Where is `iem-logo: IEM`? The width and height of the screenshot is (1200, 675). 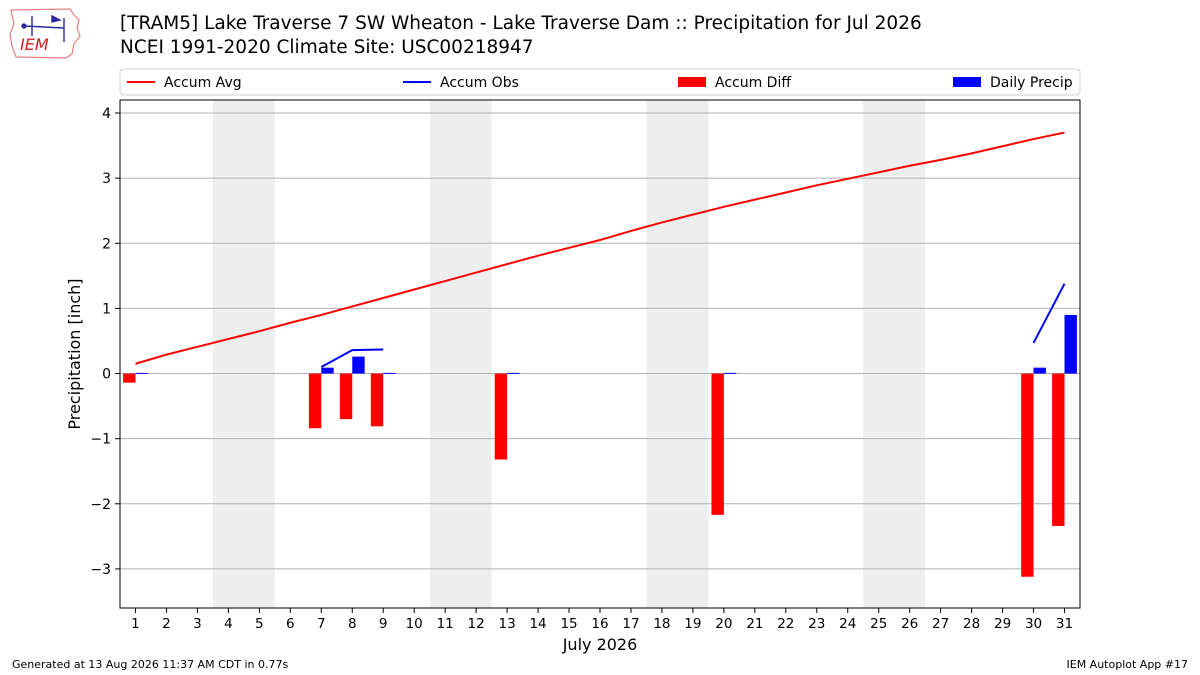
iem-logo: IEM is located at coordinates (45, 33).